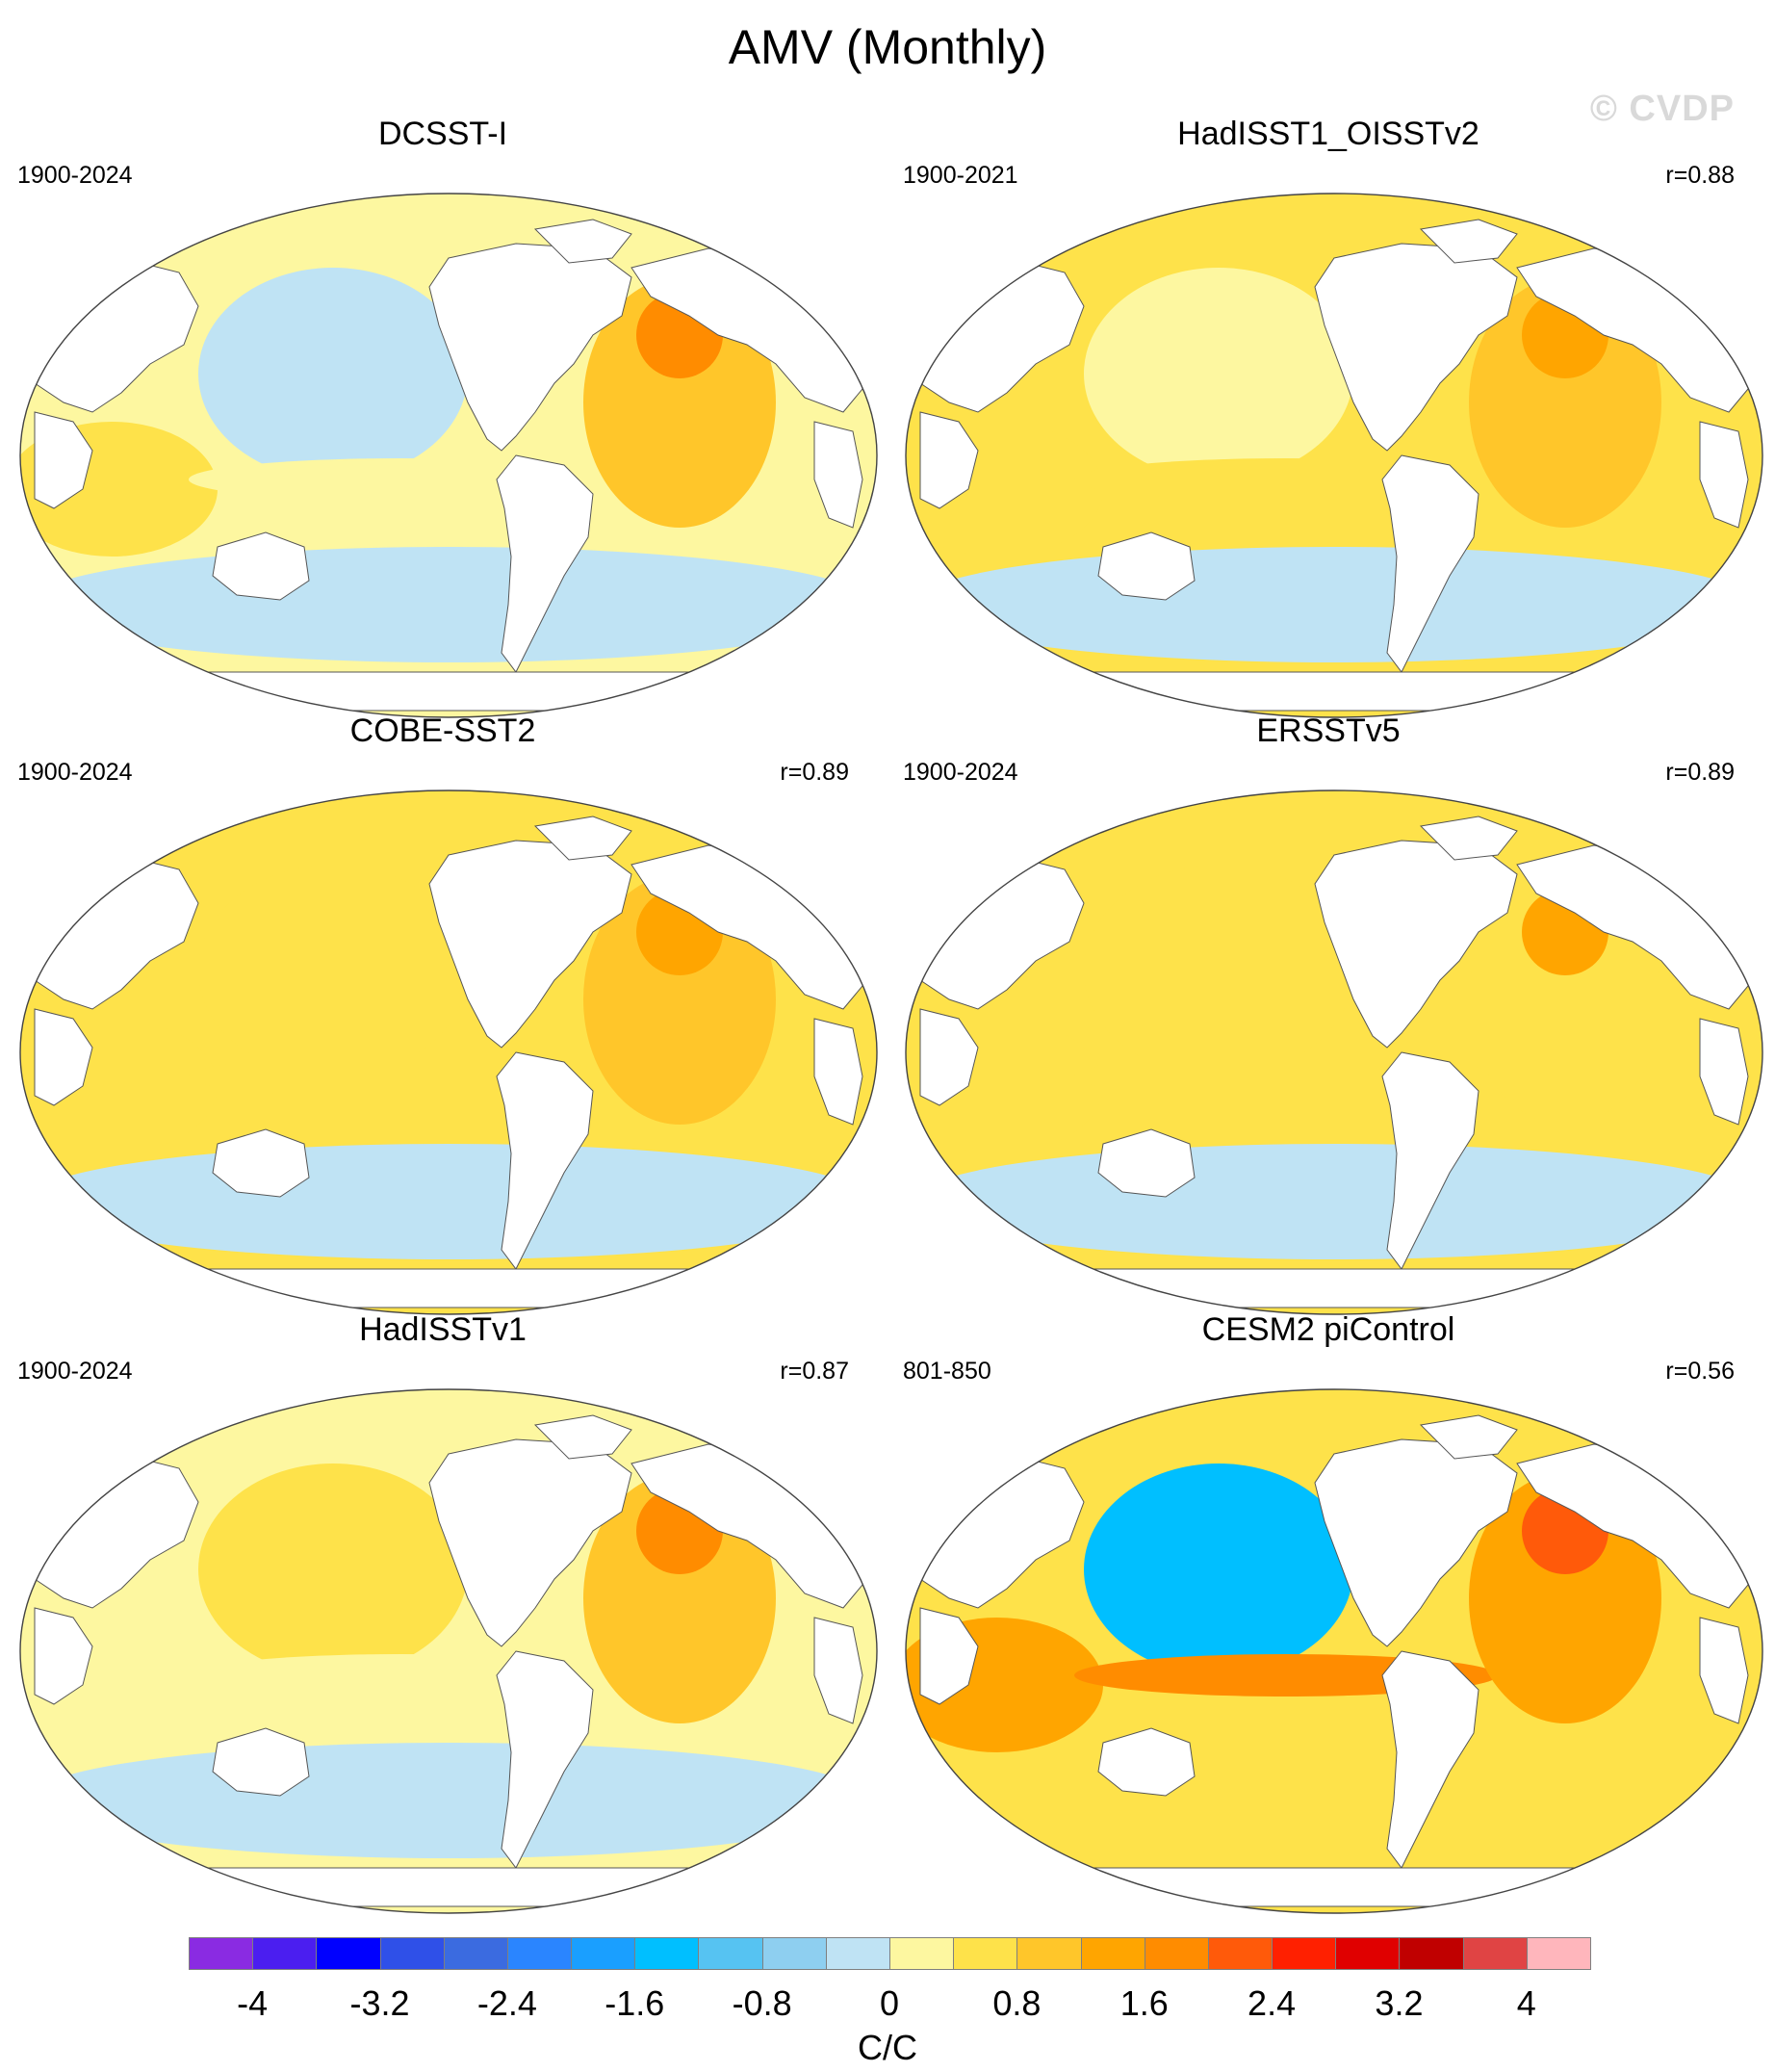  What do you see at coordinates (1700, 1371) in the screenshot?
I see `correlation-label: r=0.56` at bounding box center [1700, 1371].